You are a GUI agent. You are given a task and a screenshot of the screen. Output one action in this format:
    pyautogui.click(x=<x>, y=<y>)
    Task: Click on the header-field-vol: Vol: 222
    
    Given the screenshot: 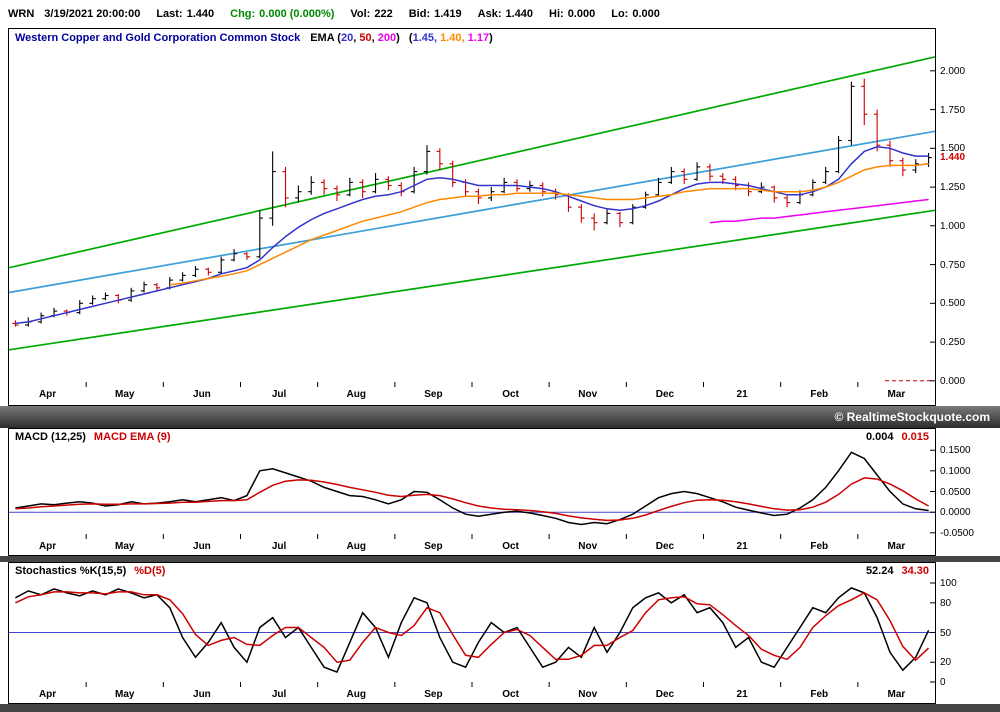 What is the action you would take?
    pyautogui.click(x=371, y=14)
    